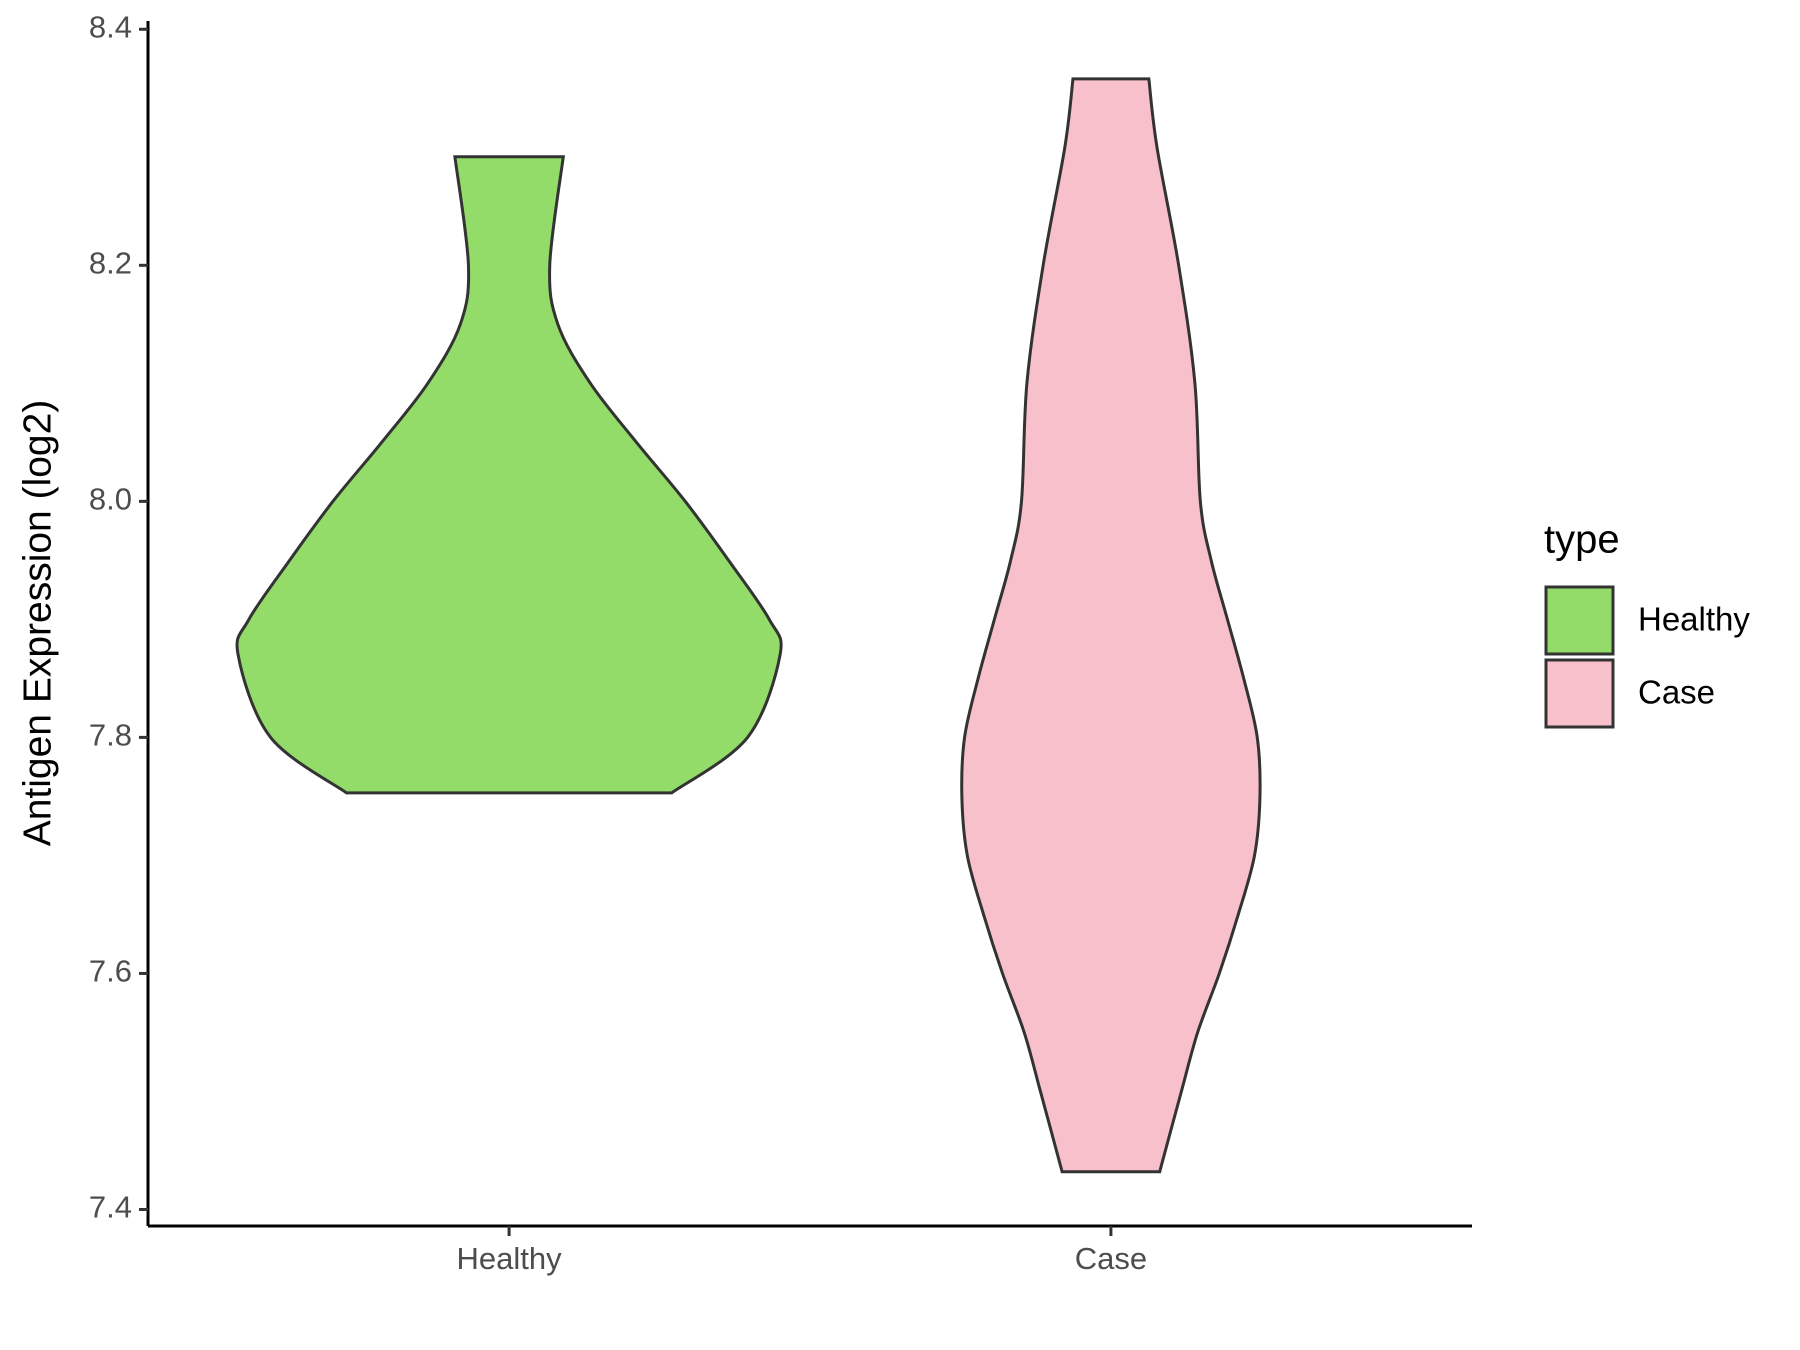  What do you see at coordinates (110, 262) in the screenshot?
I see `y-tick-label: 8.2` at bounding box center [110, 262].